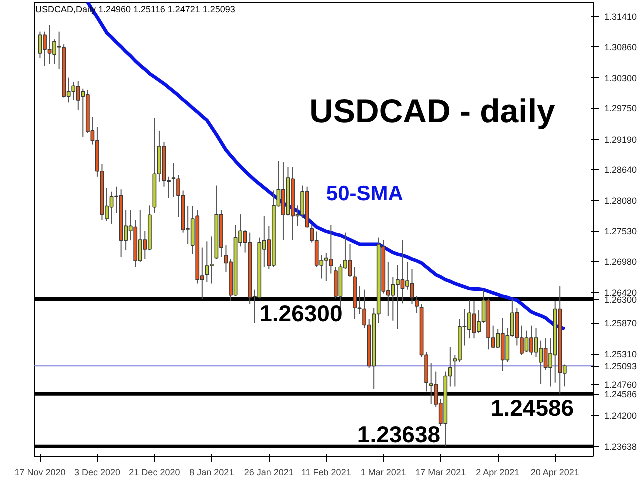  I want to click on series-label: 50-SMA, so click(365, 194).